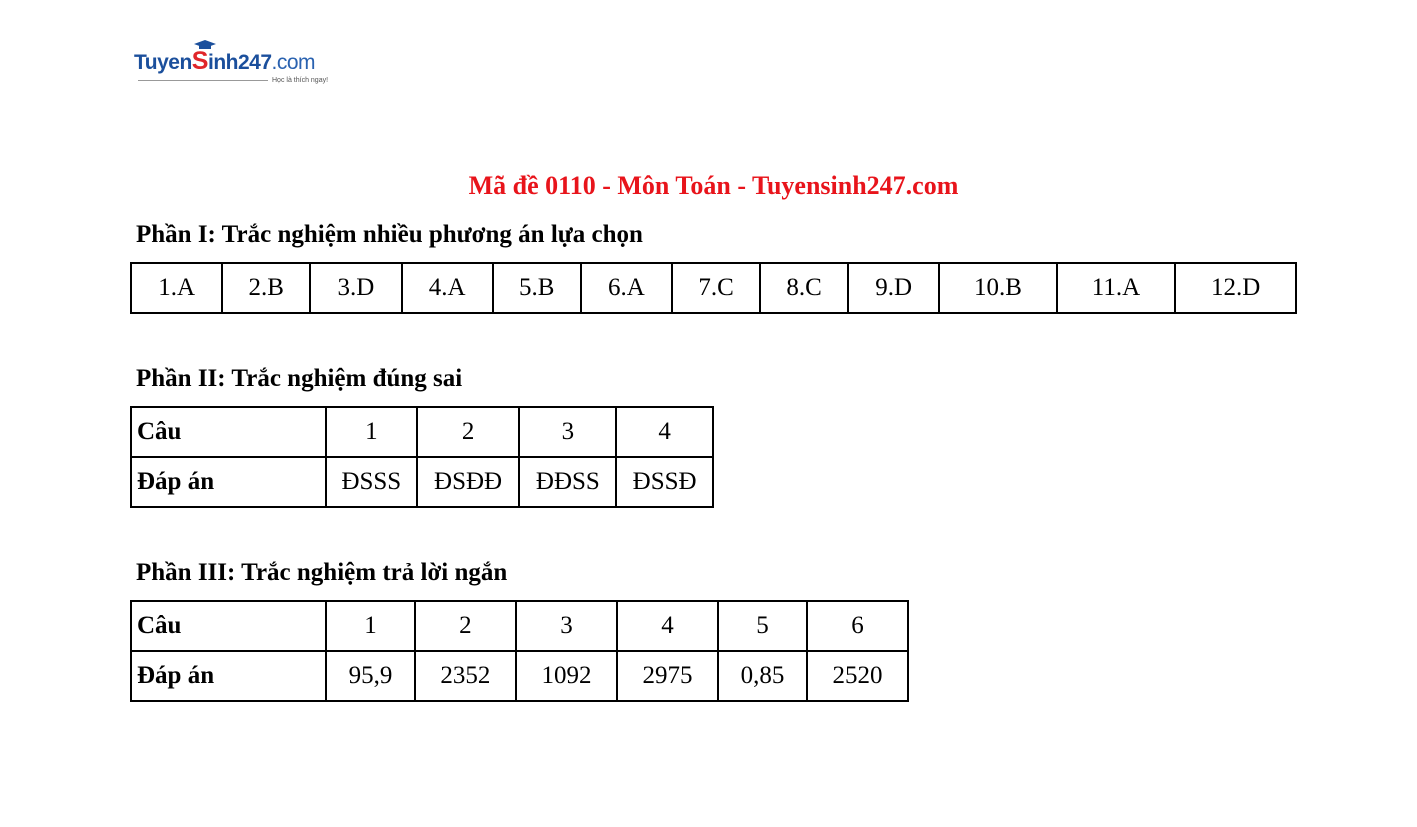 Image resolution: width=1417 pixels, height=827 pixels. Describe the element at coordinates (804, 288) in the screenshot. I see `answer-cell: 8.C` at that location.